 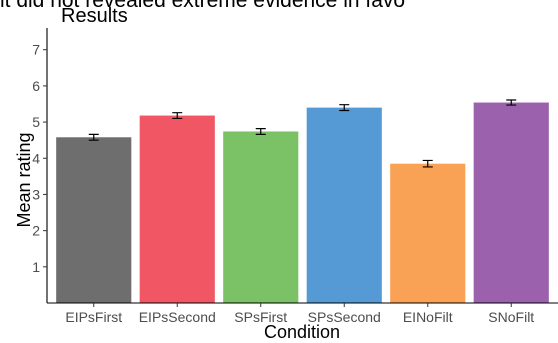 What do you see at coordinates (36, 194) in the screenshot?
I see `y-tick-label: 3` at bounding box center [36, 194].